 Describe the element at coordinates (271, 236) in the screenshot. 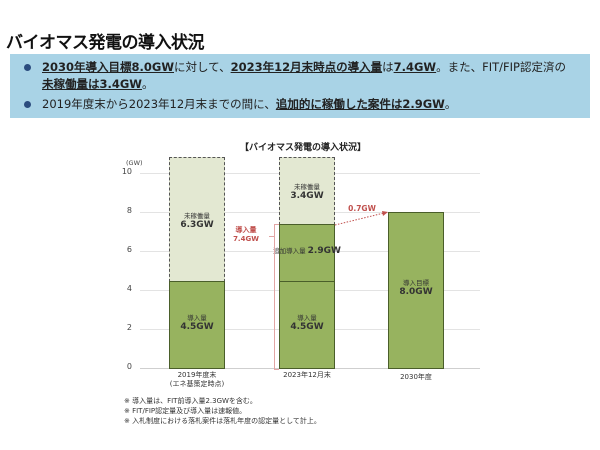

I see `bracket-tick` at that location.